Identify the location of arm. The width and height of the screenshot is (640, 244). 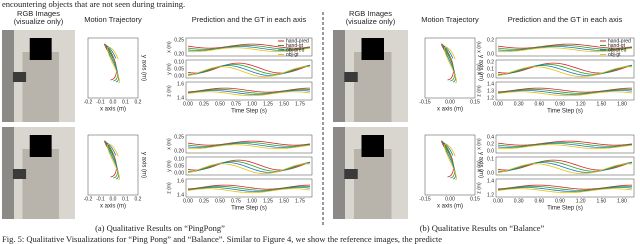
(19, 77).